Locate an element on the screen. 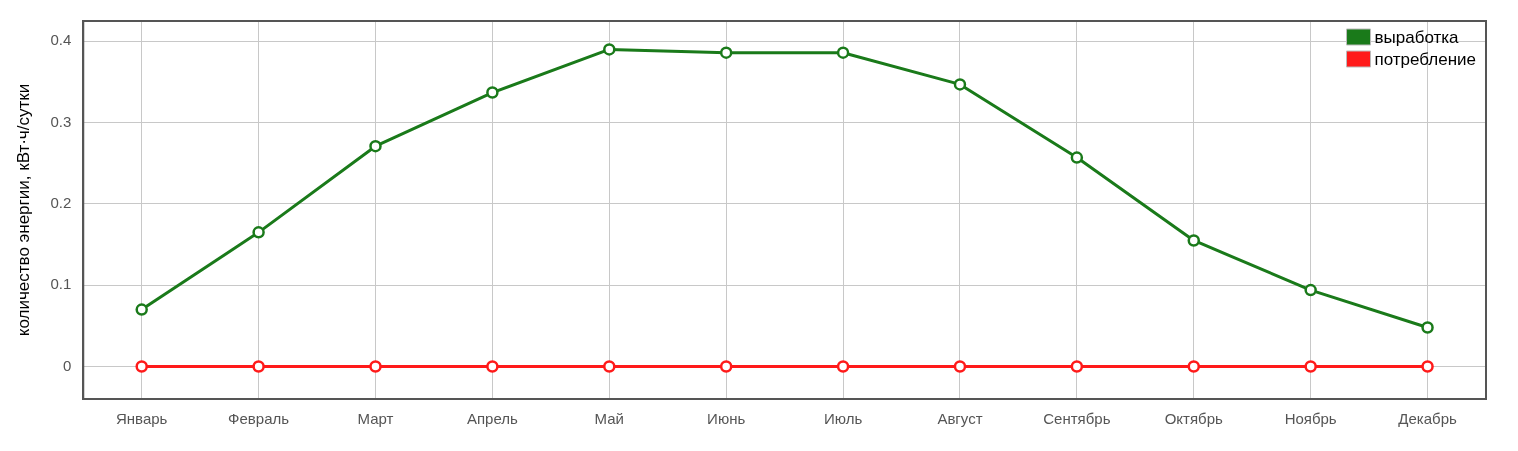 The height and width of the screenshot is (451, 1518). x-tick-label: Май is located at coordinates (609, 419).